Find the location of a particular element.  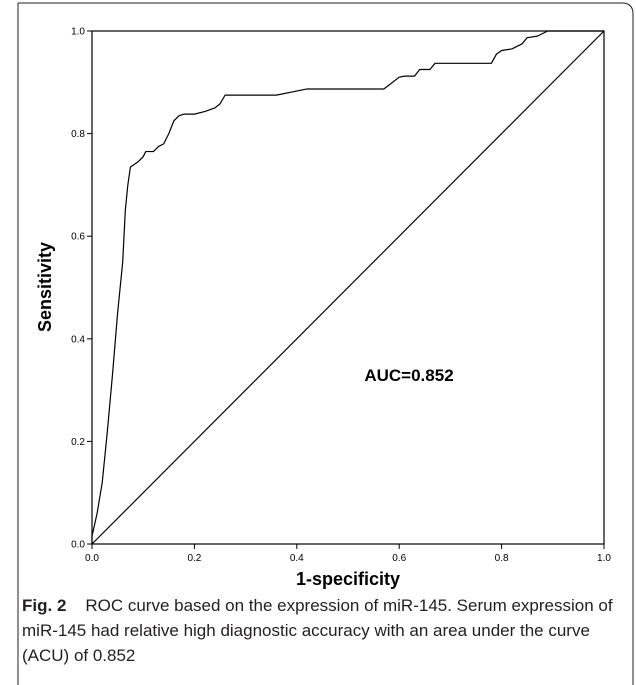

x-tick-label: 0.4 is located at coordinates (297, 558).